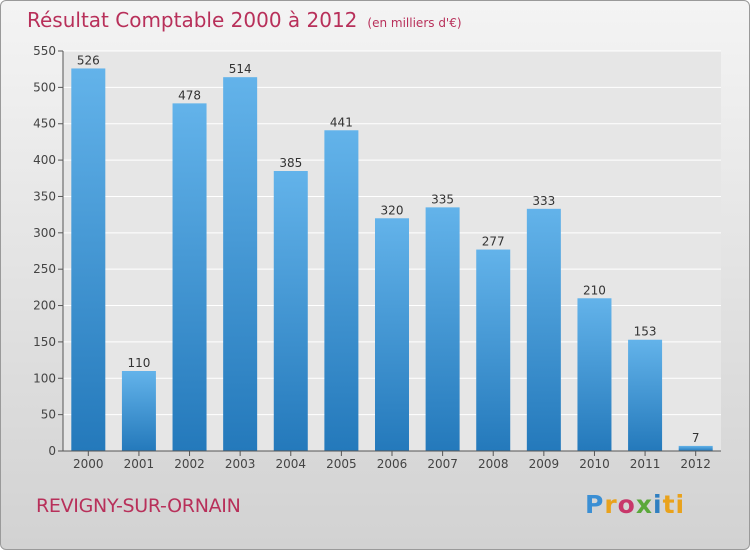 This screenshot has height=550, width=750. What do you see at coordinates (341, 122) in the screenshot?
I see `bar-value-label: 441` at bounding box center [341, 122].